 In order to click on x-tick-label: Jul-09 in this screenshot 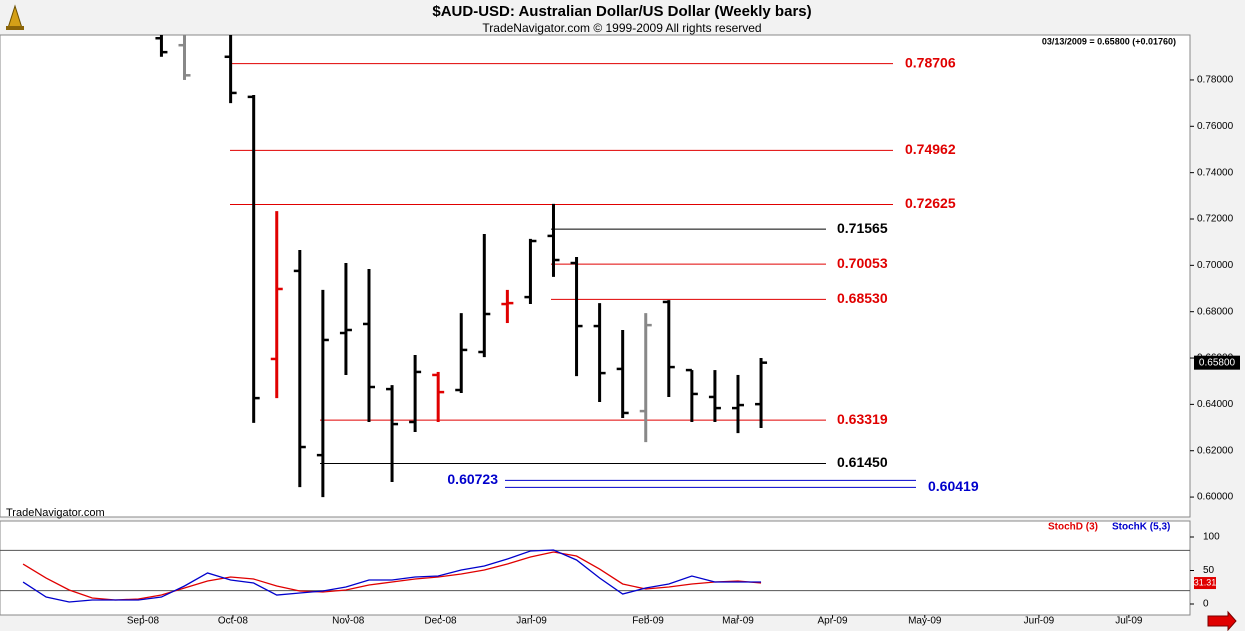, I will do `click(1129, 621)`.